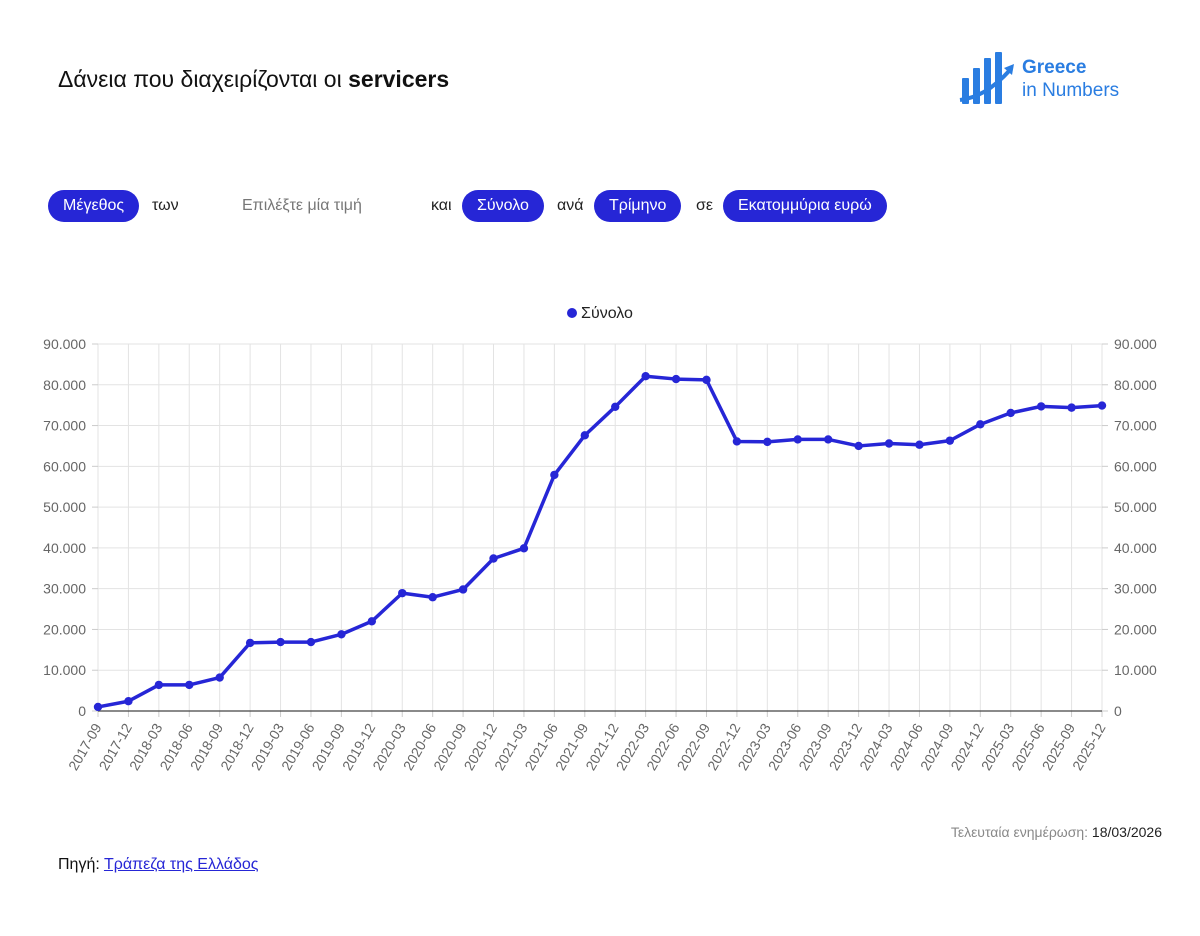 The height and width of the screenshot is (936, 1200). Describe the element at coordinates (79, 864) in the screenshot. I see `source-label: Πηγή:` at that location.